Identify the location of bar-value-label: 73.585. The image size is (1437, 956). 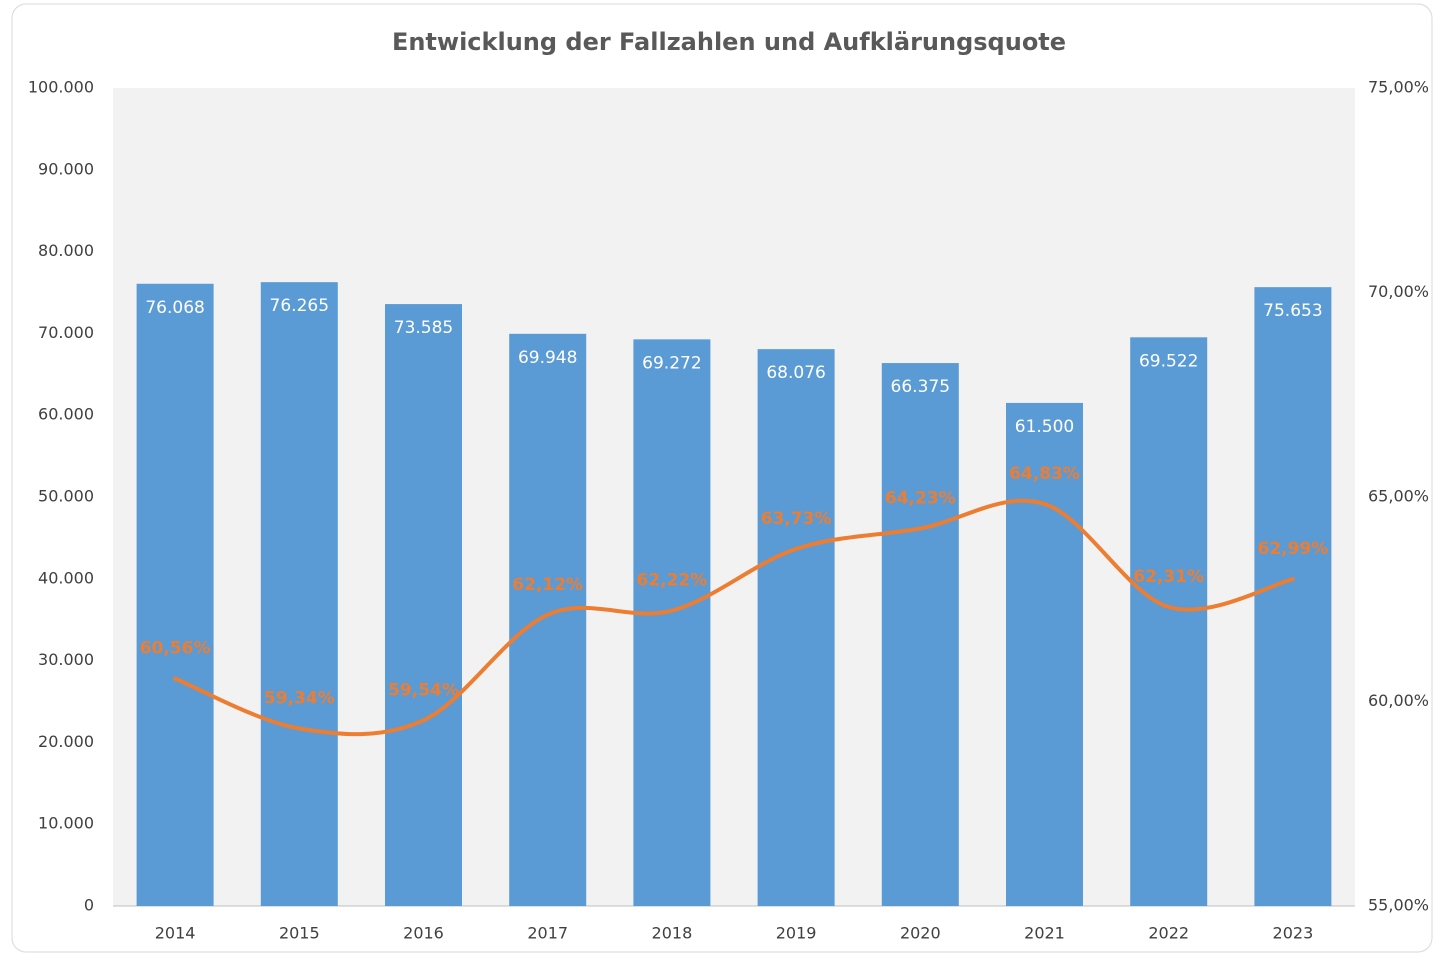
(423, 328).